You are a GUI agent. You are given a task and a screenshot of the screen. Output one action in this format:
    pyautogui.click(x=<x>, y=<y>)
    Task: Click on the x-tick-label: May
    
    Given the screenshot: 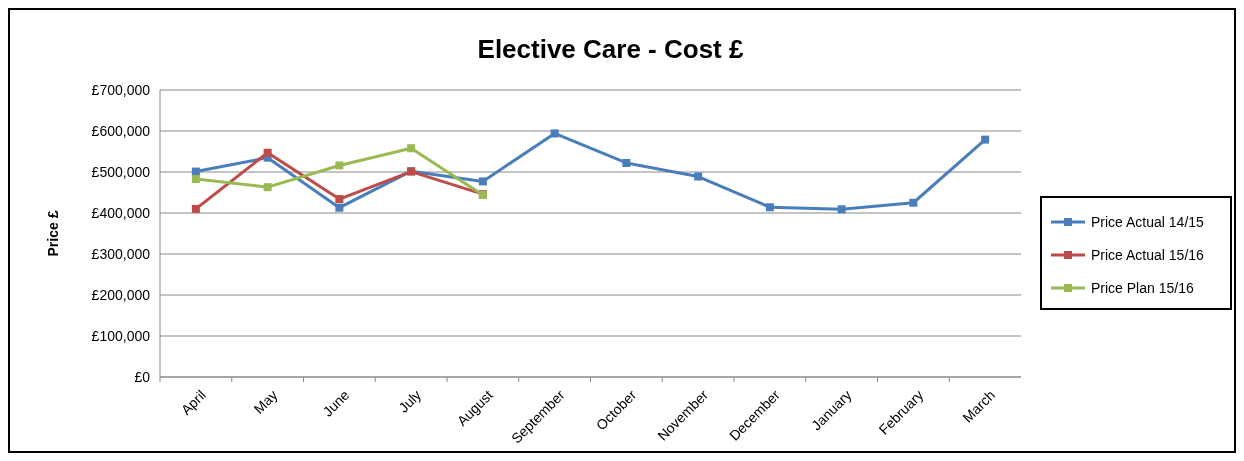 What is the action you would take?
    pyautogui.click(x=265, y=401)
    